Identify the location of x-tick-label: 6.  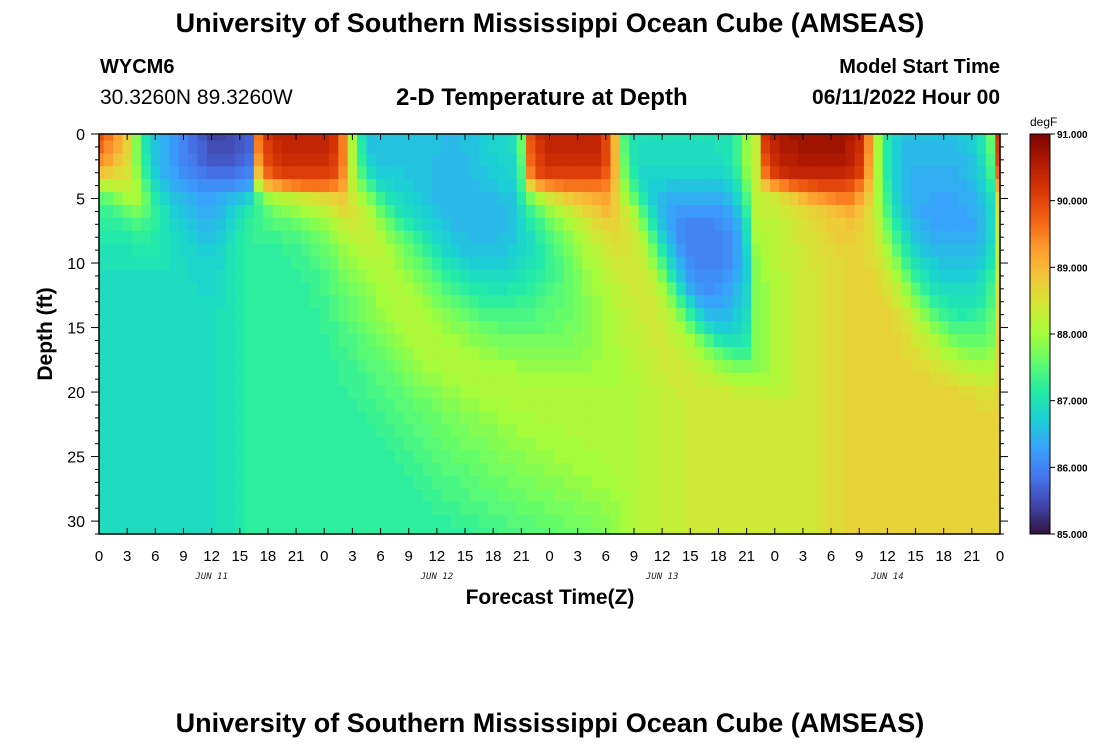
(380, 556).